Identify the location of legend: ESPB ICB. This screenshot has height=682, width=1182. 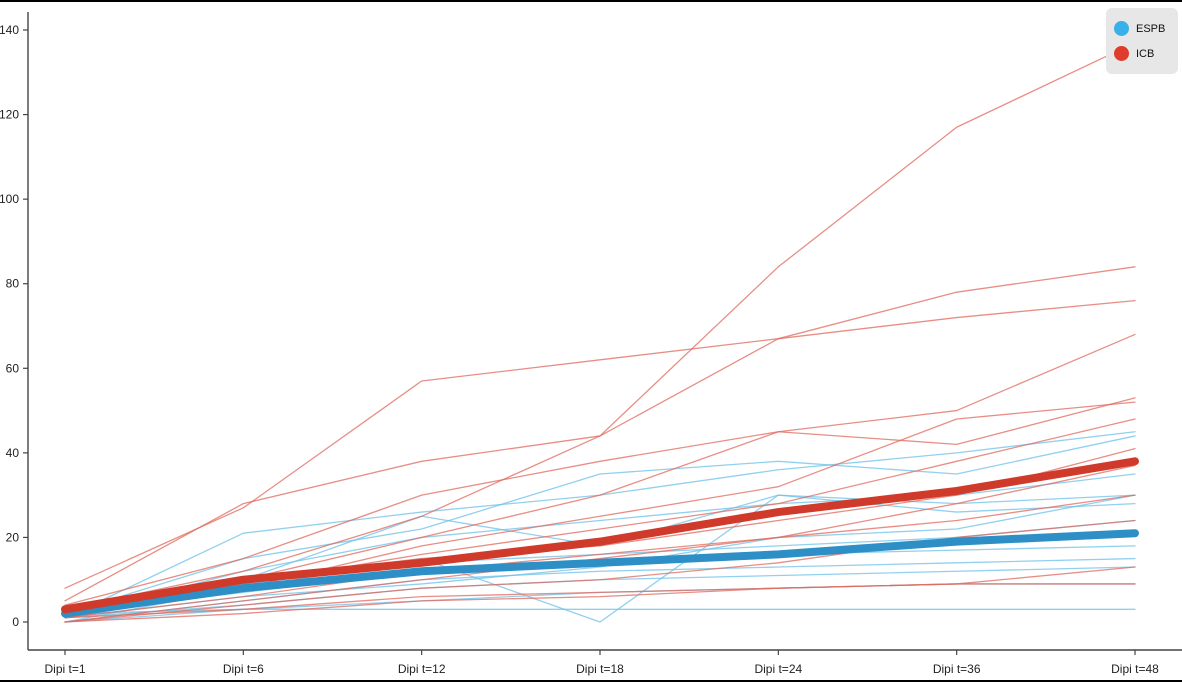
(1142, 41).